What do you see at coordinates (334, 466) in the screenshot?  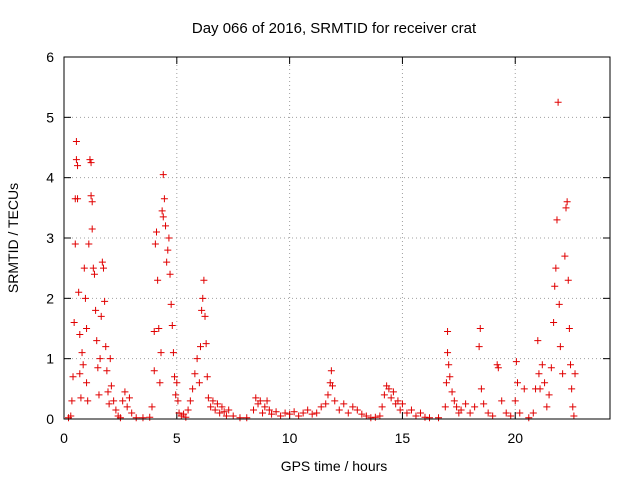 I see `x-axis-label: GPS time / hours` at bounding box center [334, 466].